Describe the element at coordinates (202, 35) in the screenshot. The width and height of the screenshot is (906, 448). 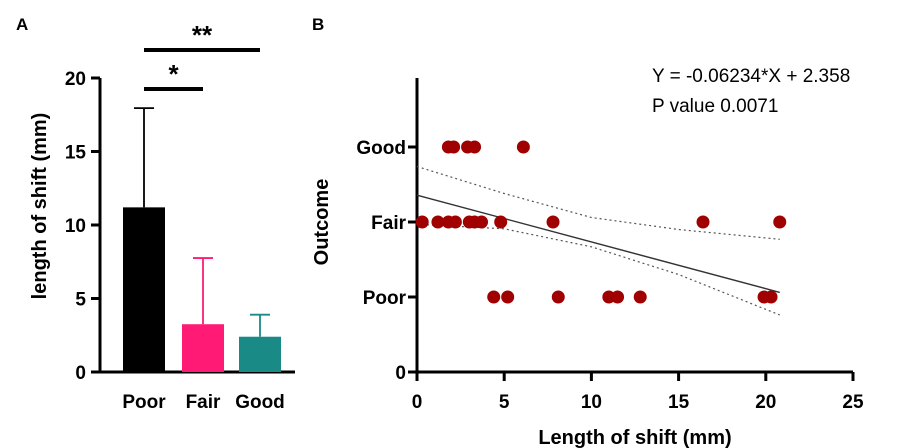
I see `significance-label: **` at that location.